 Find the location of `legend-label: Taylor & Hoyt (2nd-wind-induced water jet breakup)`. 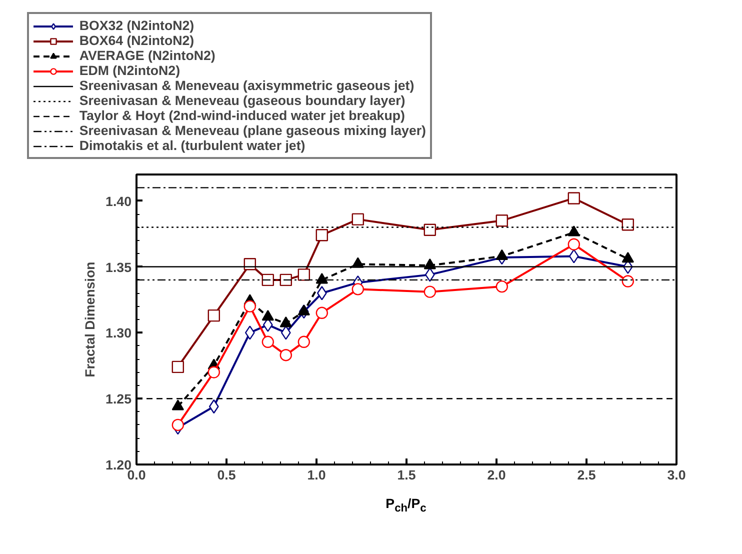

legend-label: Taylor & Hoyt (2nd-wind-induced water jet breakup) is located at coordinates (242, 115).